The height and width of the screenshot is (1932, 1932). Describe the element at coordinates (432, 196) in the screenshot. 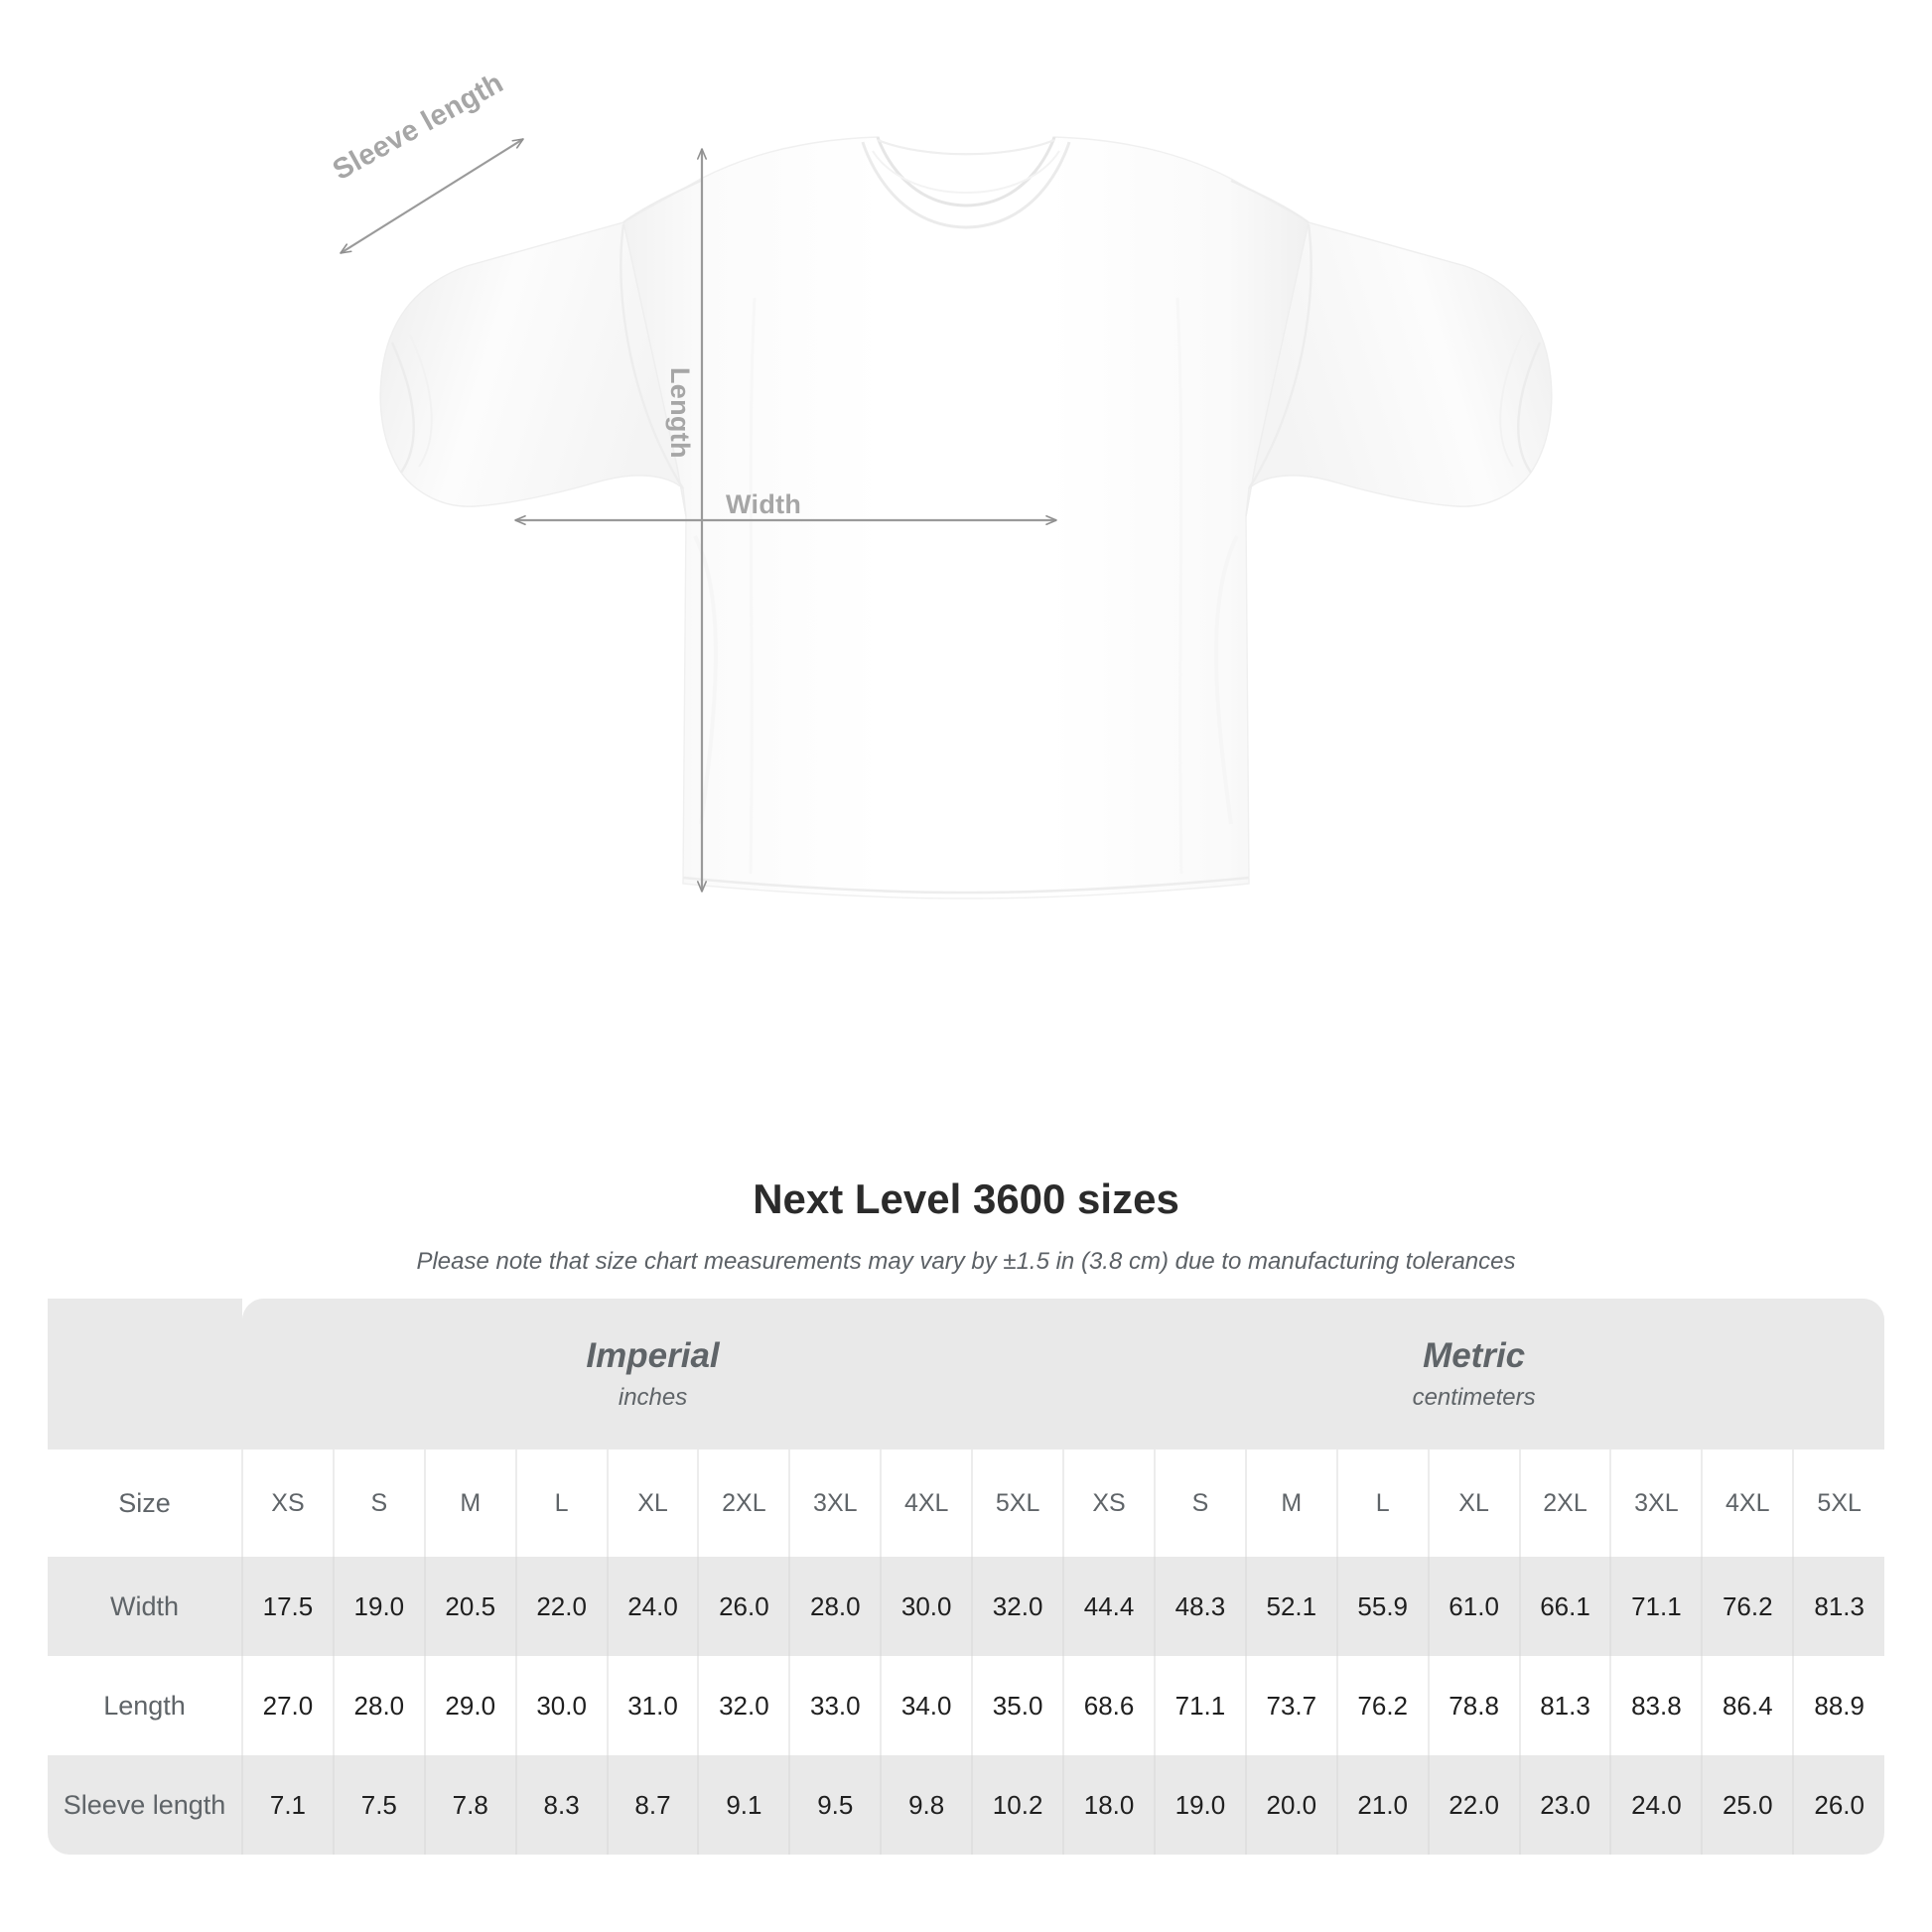

I see `sleeve-length-arrow` at that location.